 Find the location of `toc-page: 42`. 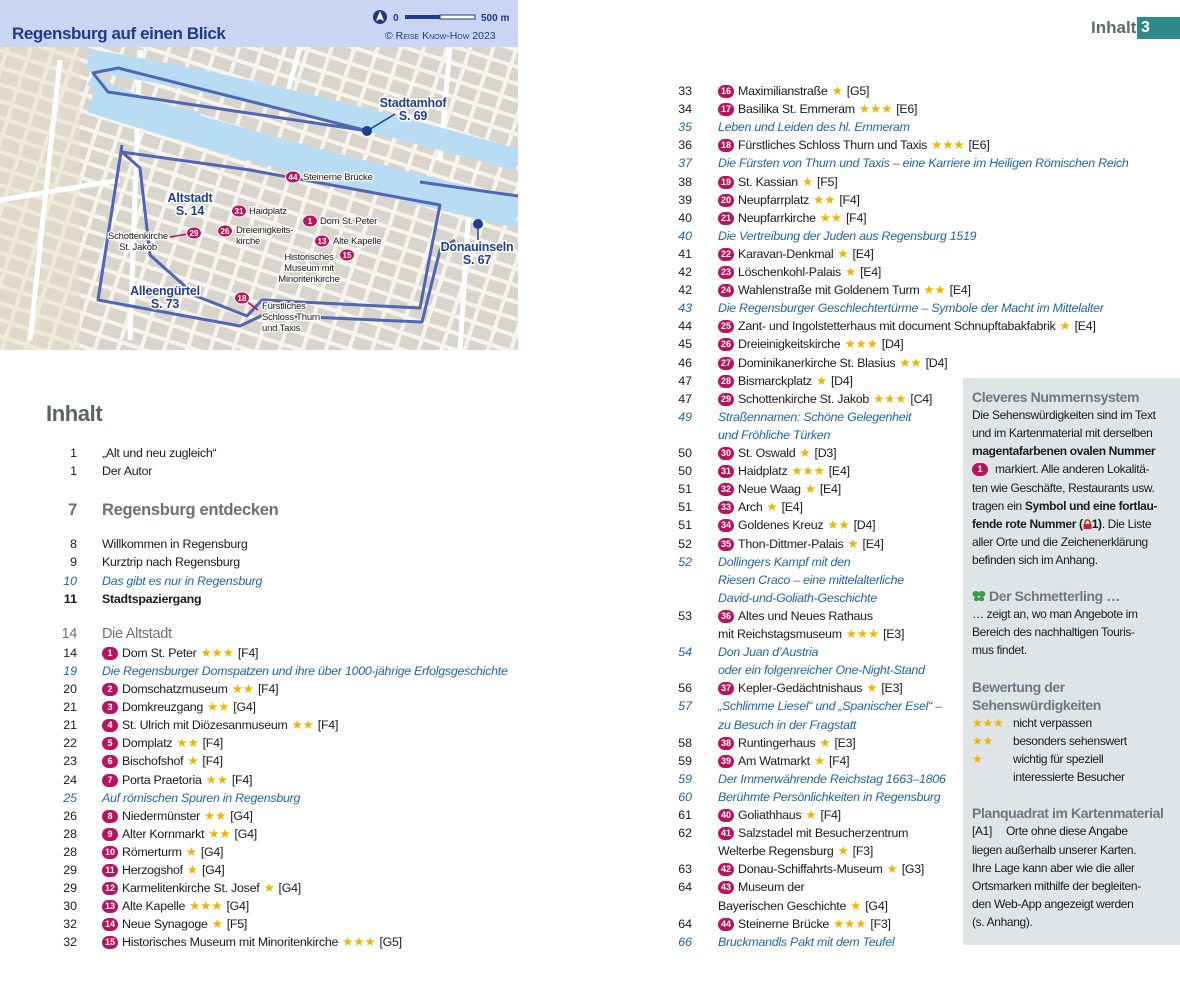

toc-page: 42 is located at coordinates (685, 290).